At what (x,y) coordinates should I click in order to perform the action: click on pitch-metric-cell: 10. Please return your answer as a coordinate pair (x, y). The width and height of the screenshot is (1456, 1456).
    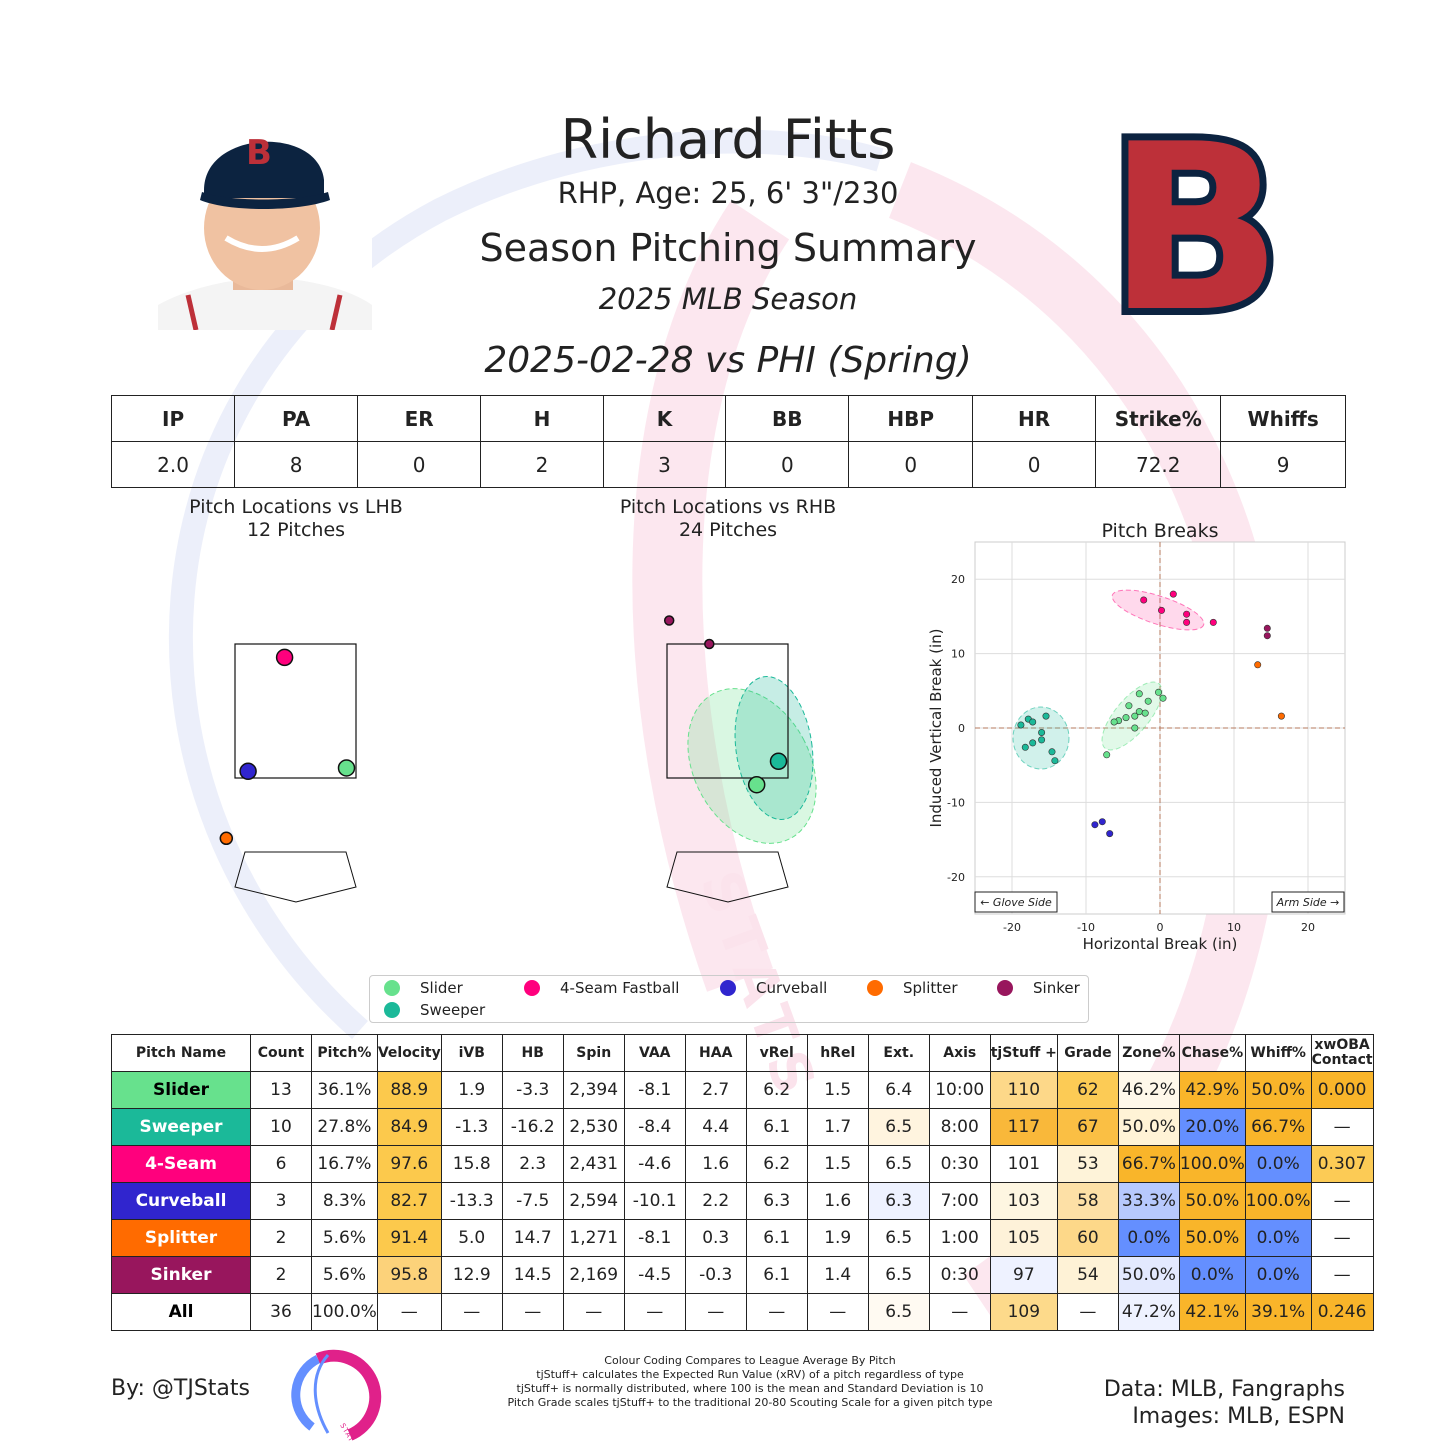
    Looking at the image, I should click on (281, 1127).